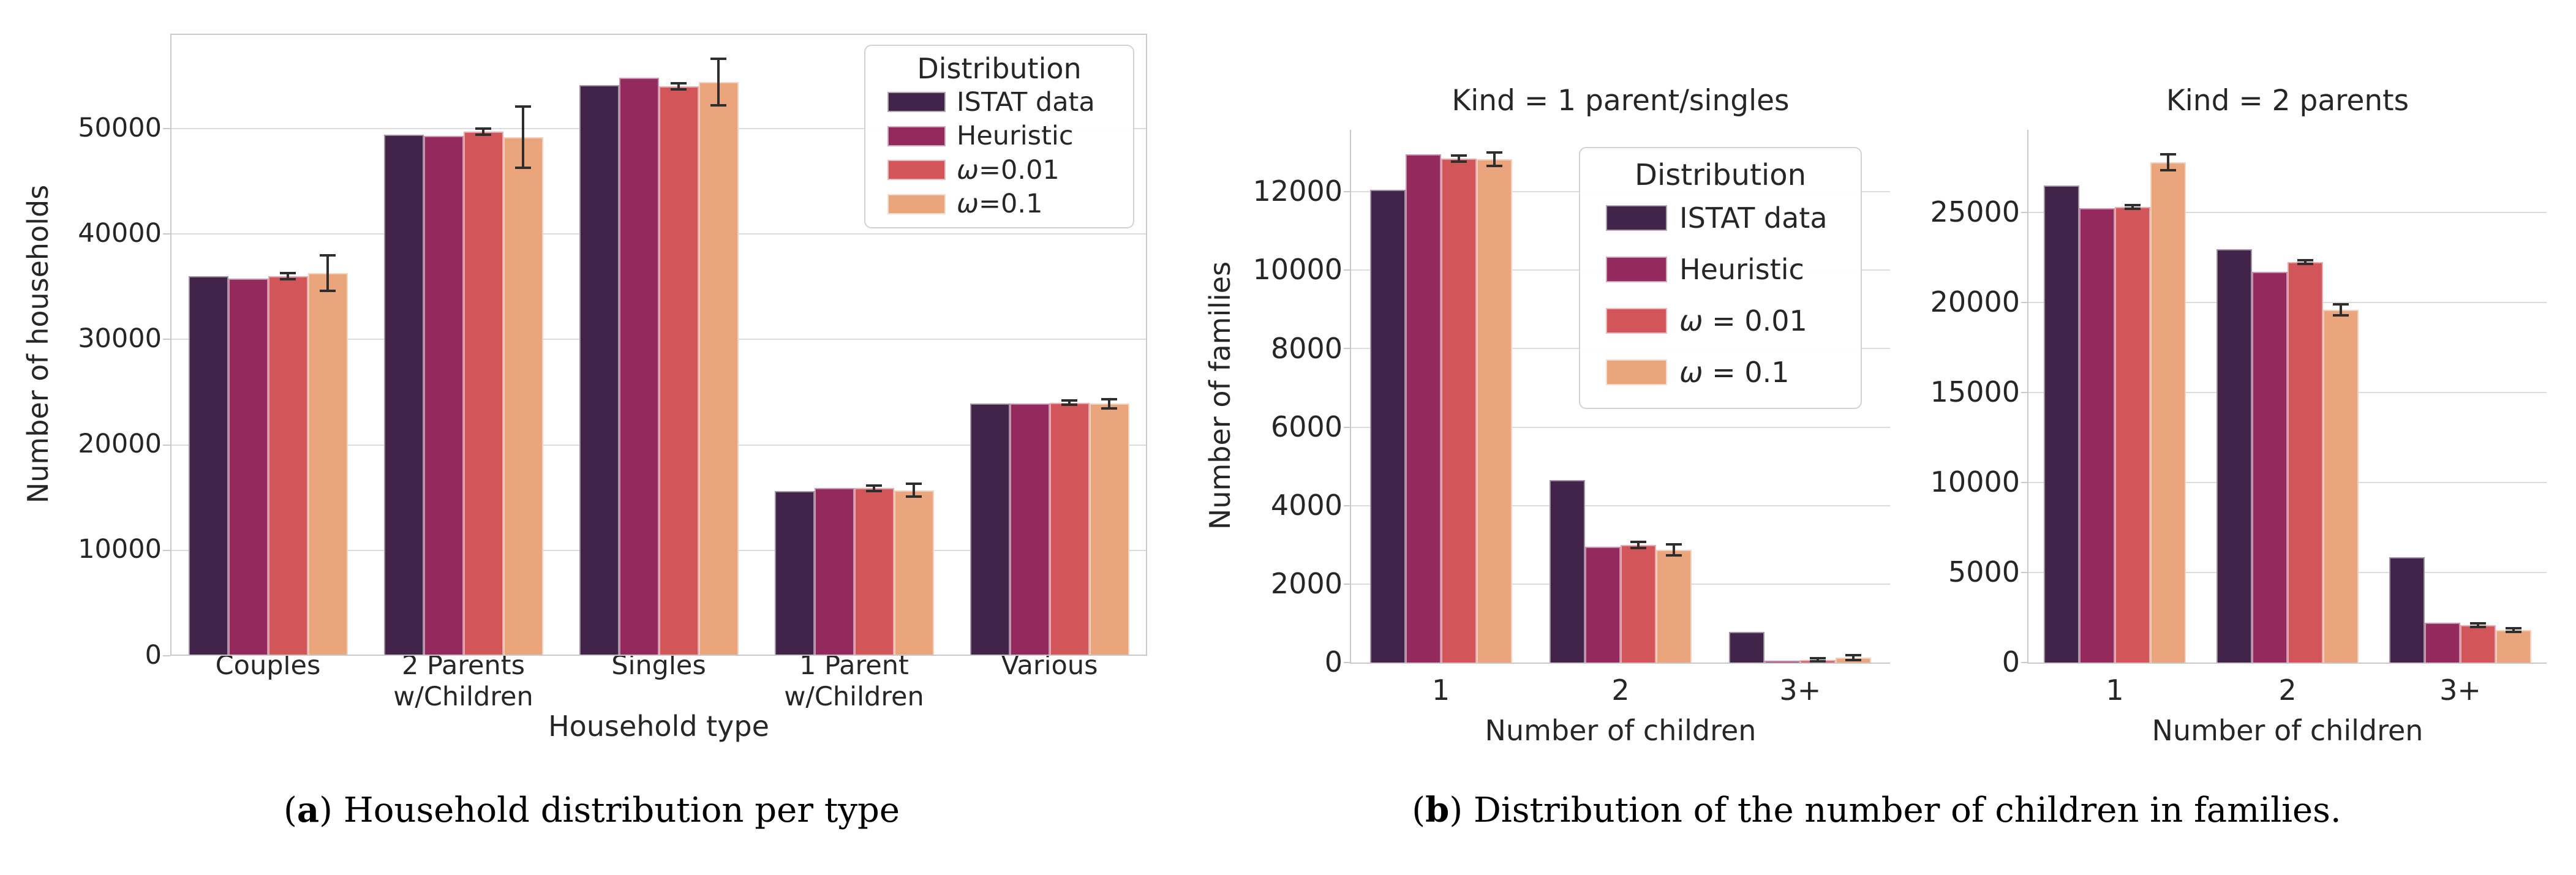 The height and width of the screenshot is (875, 2576). I want to click on legend-label: ω=0.1, so click(1000, 204).